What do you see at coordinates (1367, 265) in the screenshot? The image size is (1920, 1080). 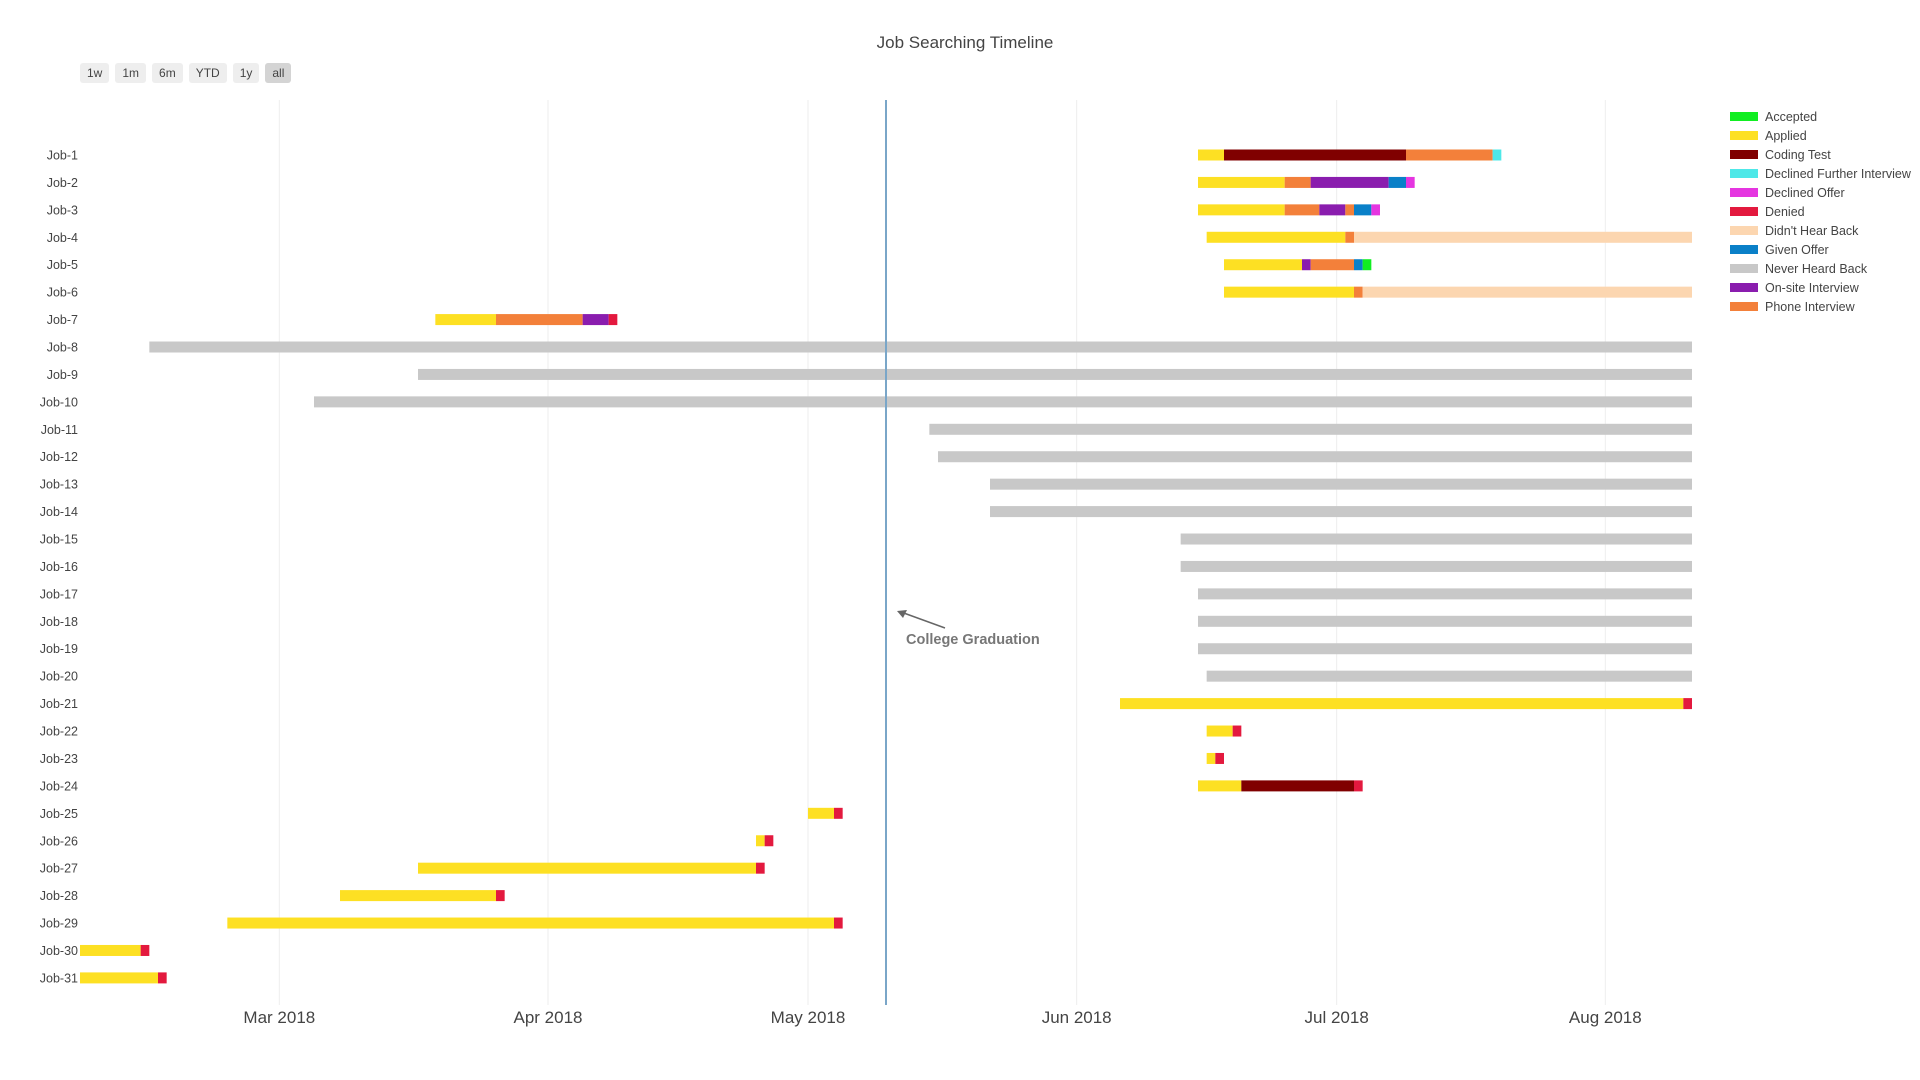 I see `bar-accepted` at bounding box center [1367, 265].